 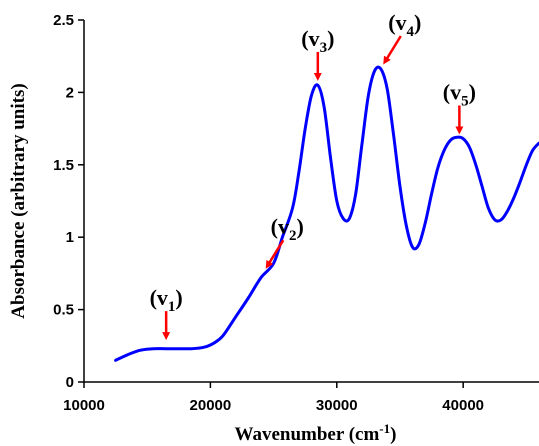 I want to click on y-tick-label: 0, so click(x=70, y=382).